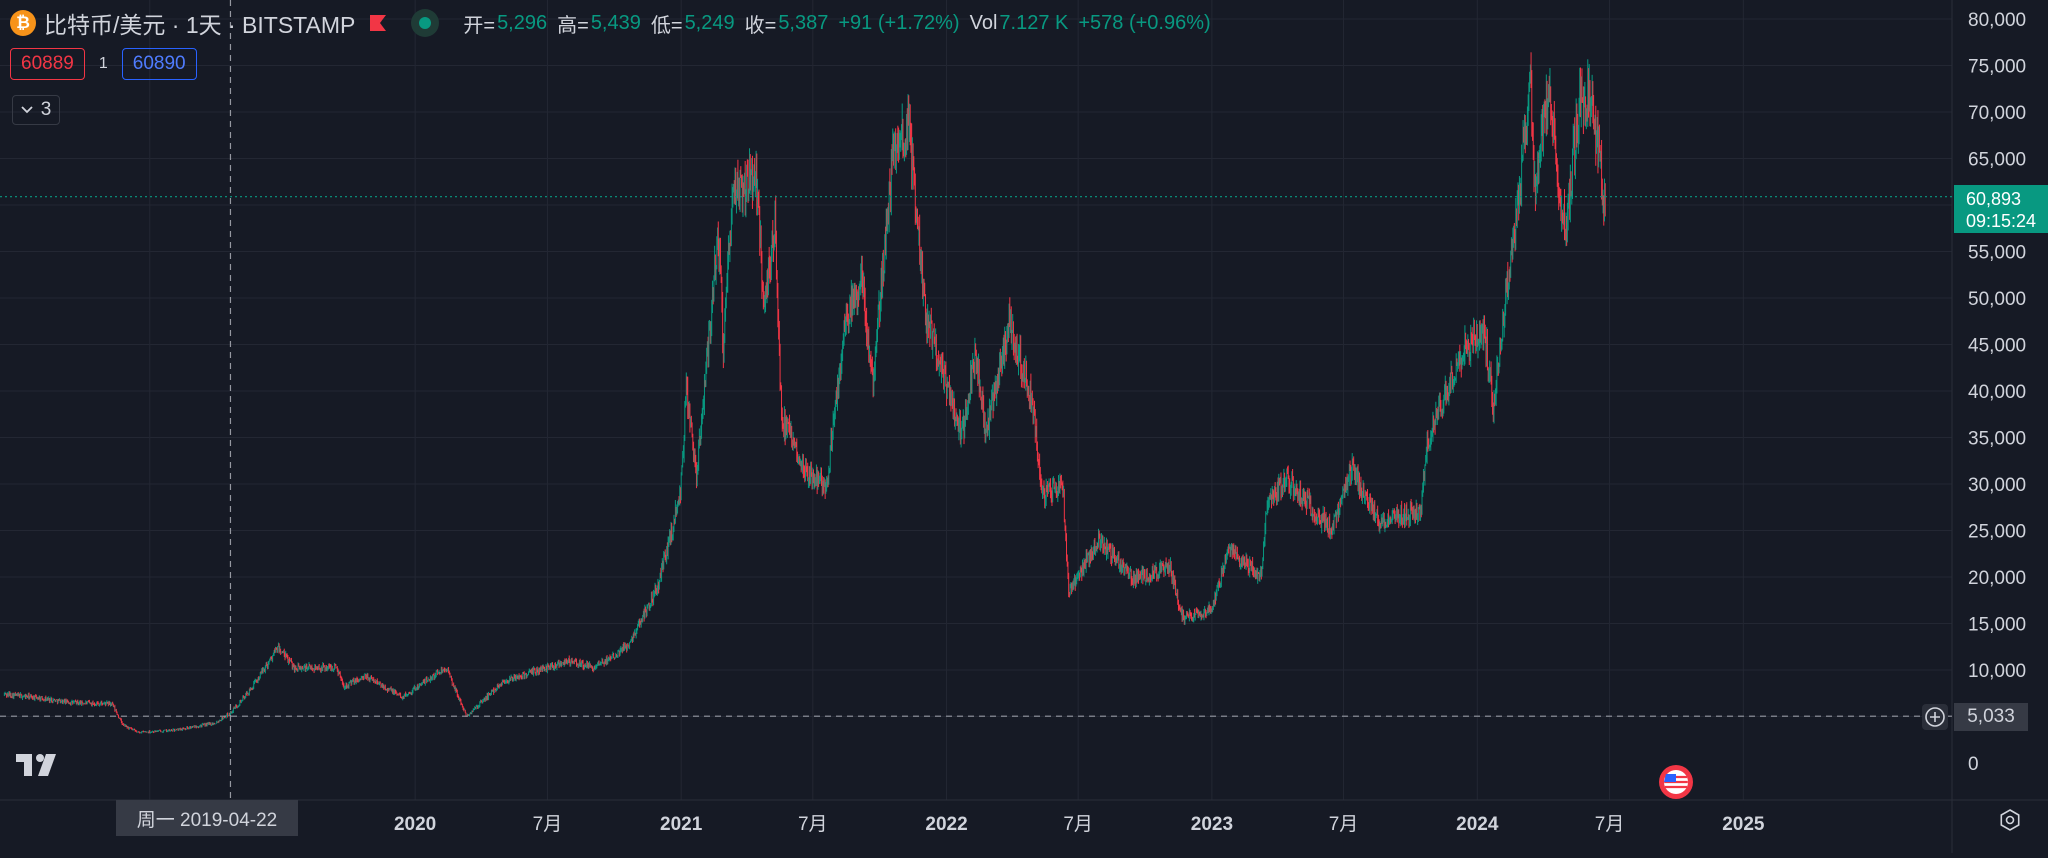 The image size is (2048, 858). I want to click on crosshair-price-label: 5,033, so click(1991, 717).